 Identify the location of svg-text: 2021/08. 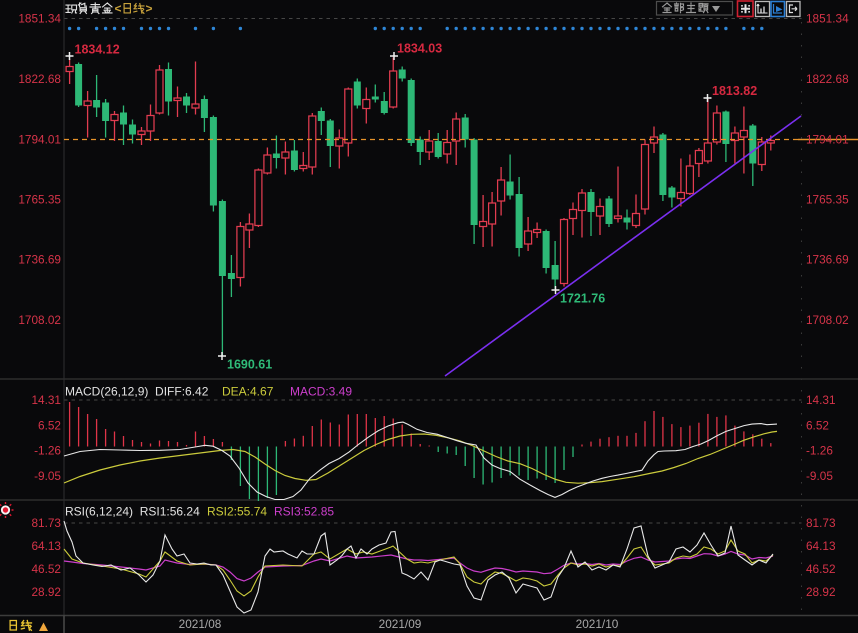
(200, 624).